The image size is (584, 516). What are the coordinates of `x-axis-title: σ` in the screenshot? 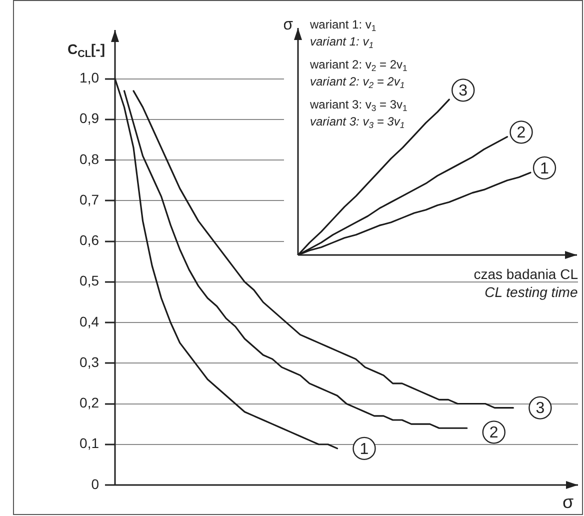 It's located at (568, 502).